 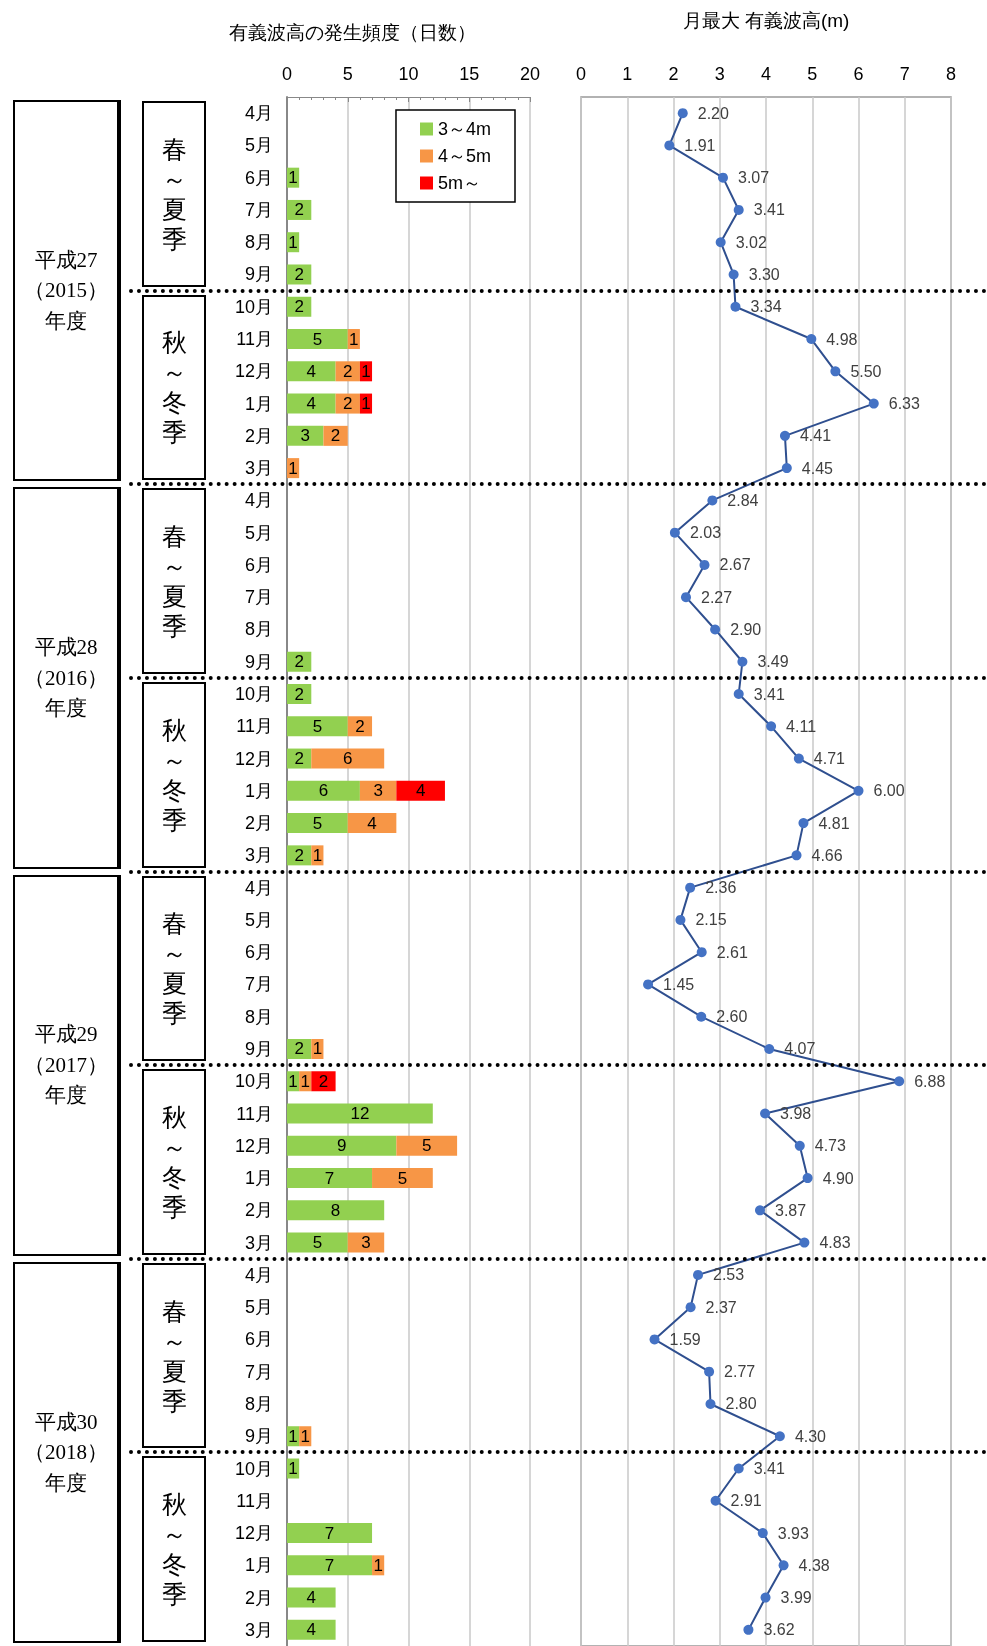 I want to click on data-label: 4.73, so click(x=830, y=1146).